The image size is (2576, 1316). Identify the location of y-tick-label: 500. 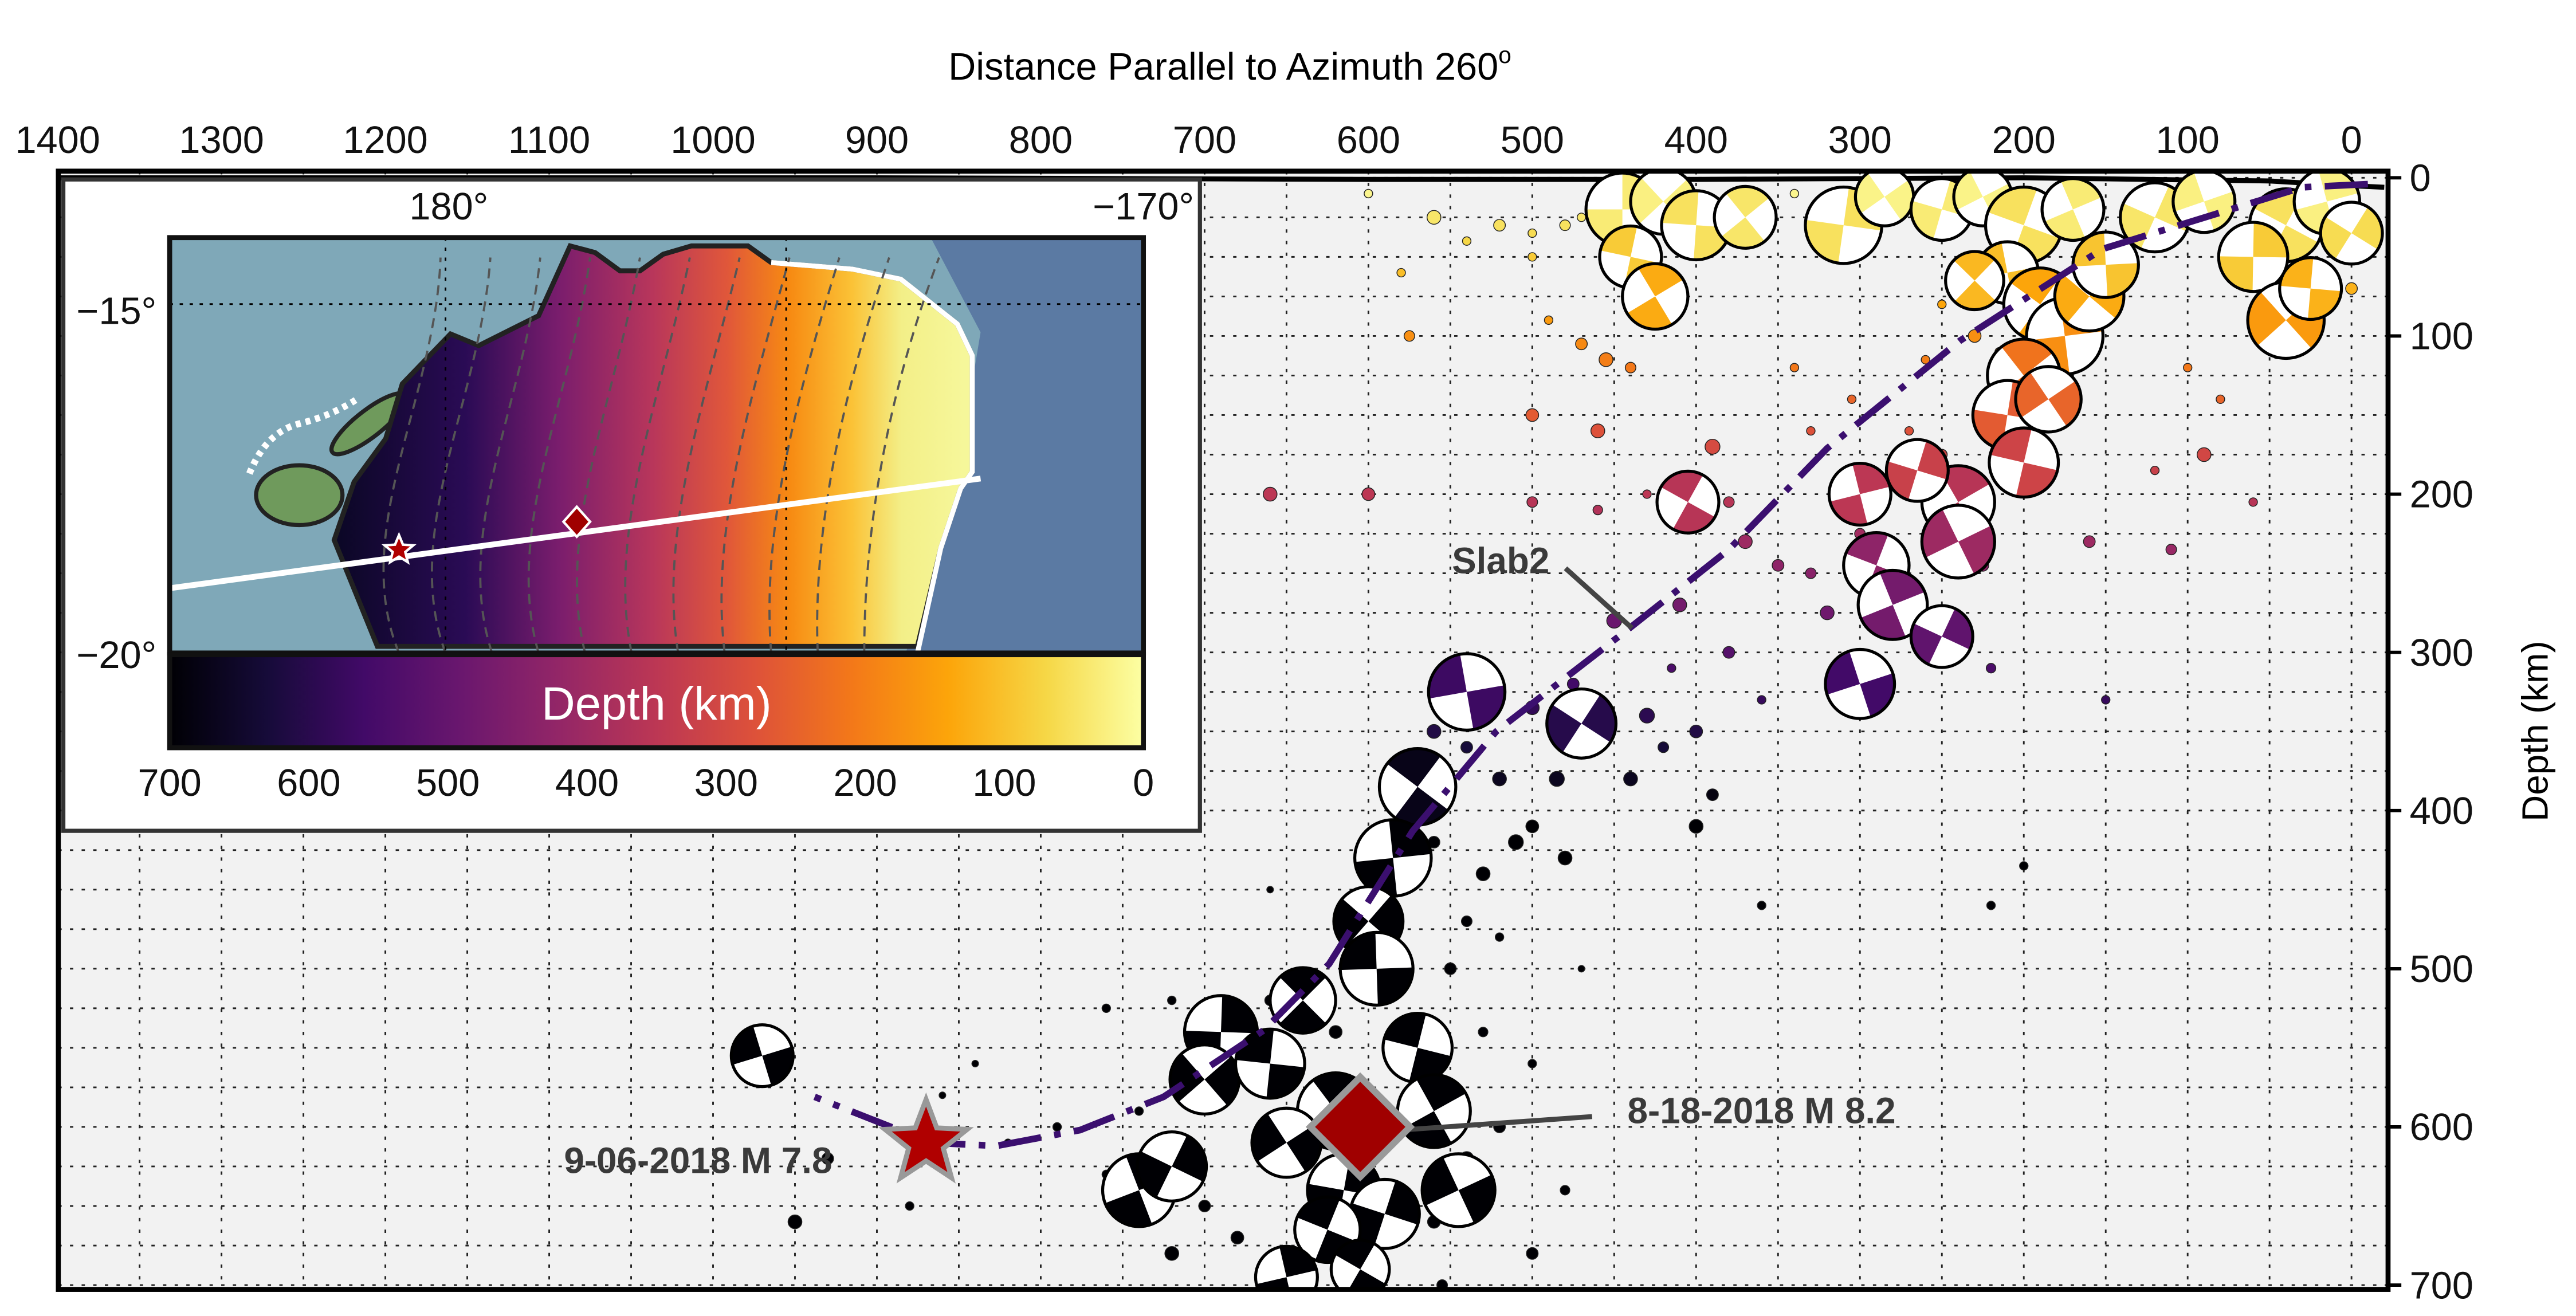
(2441, 970).